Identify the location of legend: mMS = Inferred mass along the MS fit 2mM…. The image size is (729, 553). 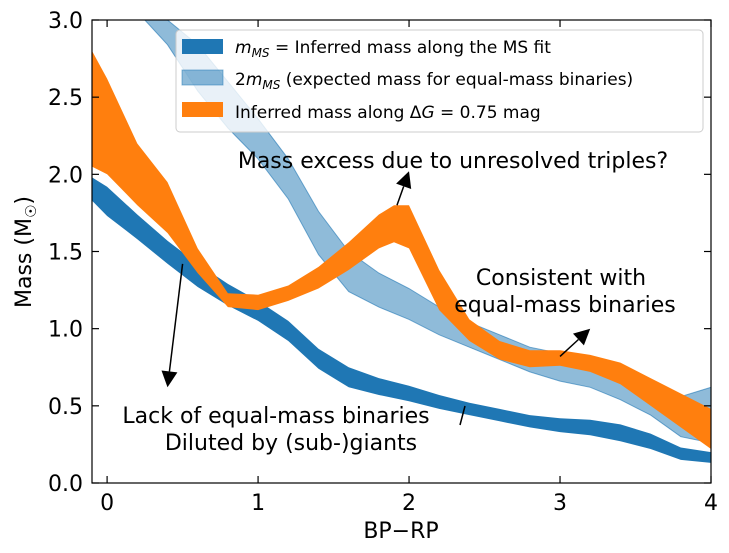
(439, 81).